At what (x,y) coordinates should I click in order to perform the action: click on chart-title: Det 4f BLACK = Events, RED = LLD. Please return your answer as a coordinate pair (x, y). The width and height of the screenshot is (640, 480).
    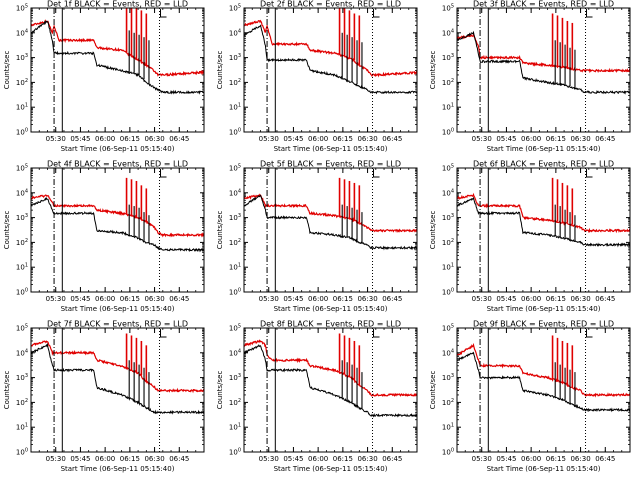
    Looking at the image, I should click on (117, 164).